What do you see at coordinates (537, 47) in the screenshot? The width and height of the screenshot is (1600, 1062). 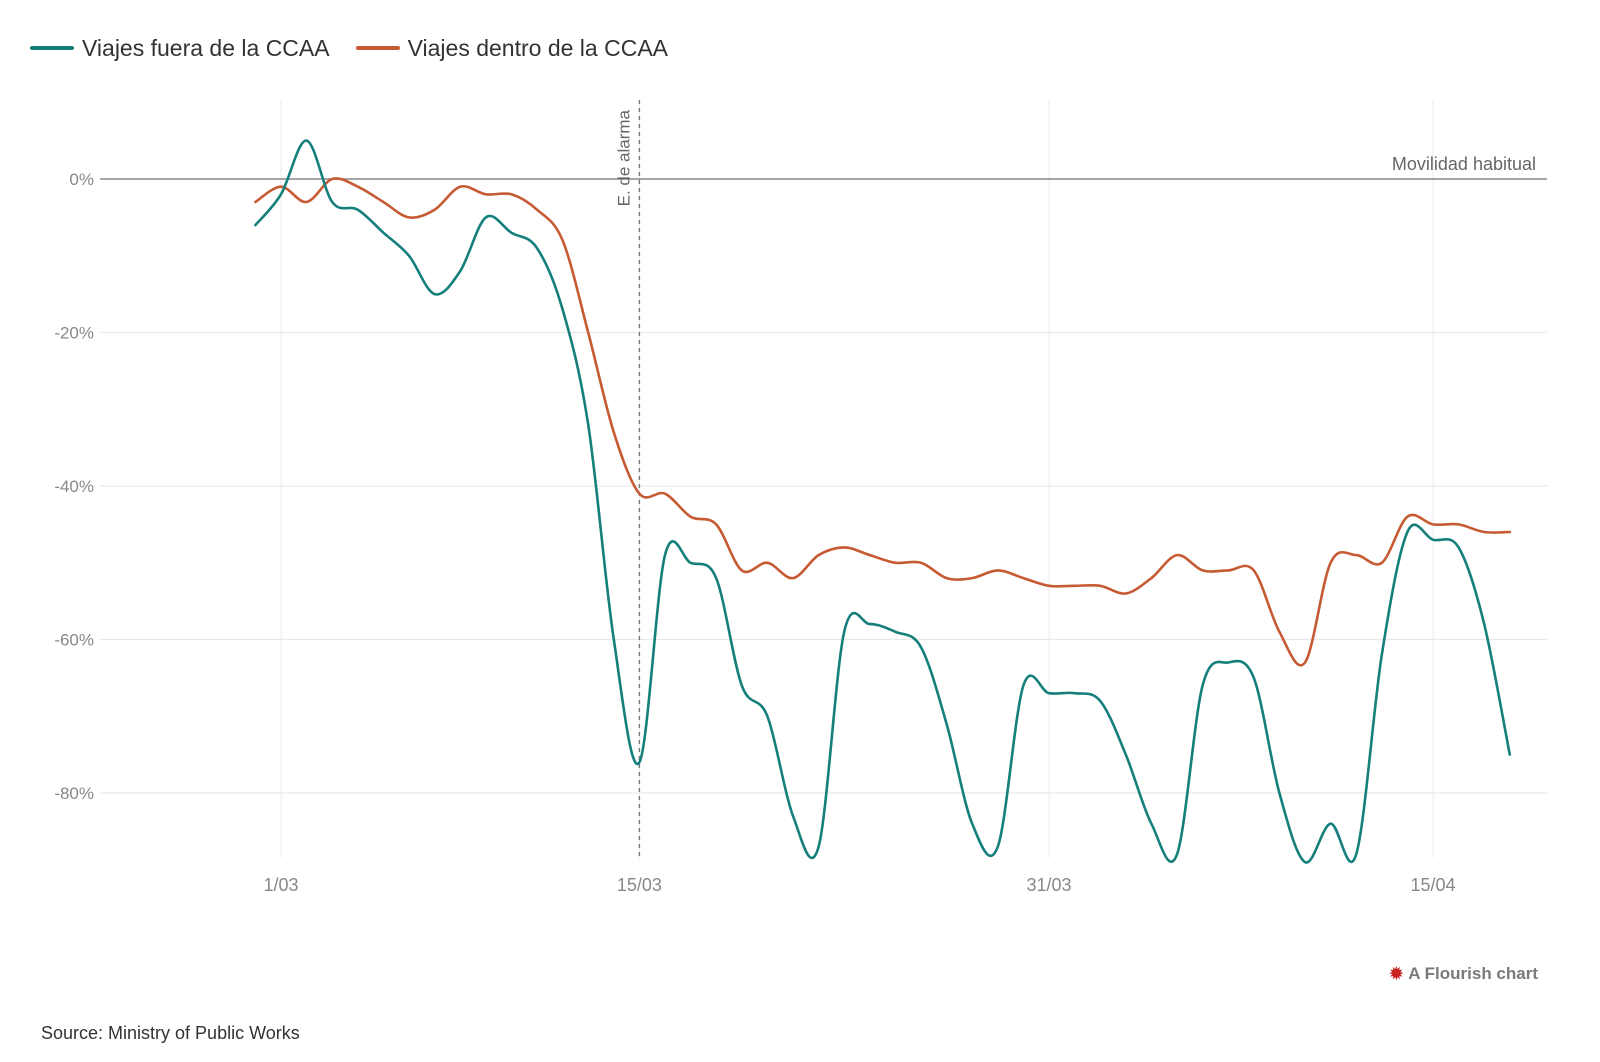 I see `legend-label-dentro: Viajes dentro de la CCAA` at bounding box center [537, 47].